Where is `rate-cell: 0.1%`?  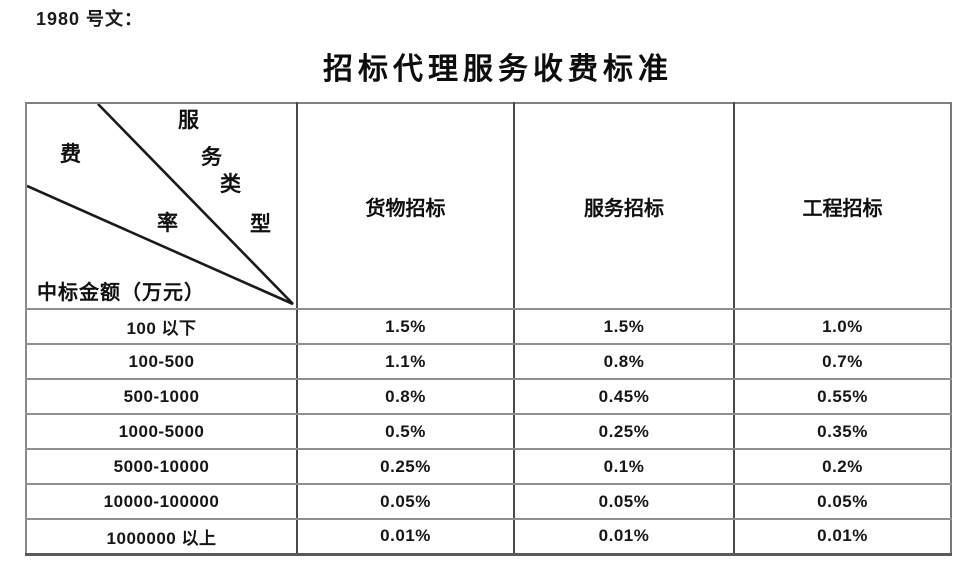 rate-cell: 0.1% is located at coordinates (624, 466).